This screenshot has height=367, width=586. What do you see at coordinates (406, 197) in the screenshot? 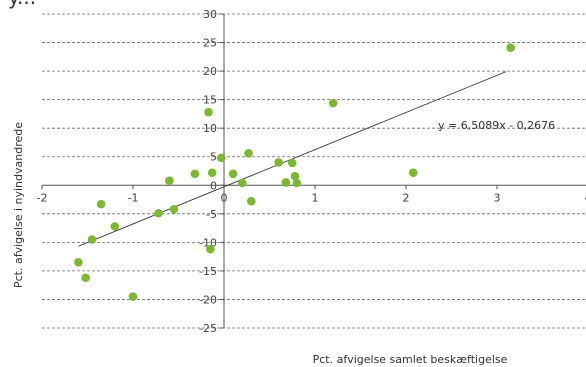
I see `x-tick-label: 2` at bounding box center [406, 197].